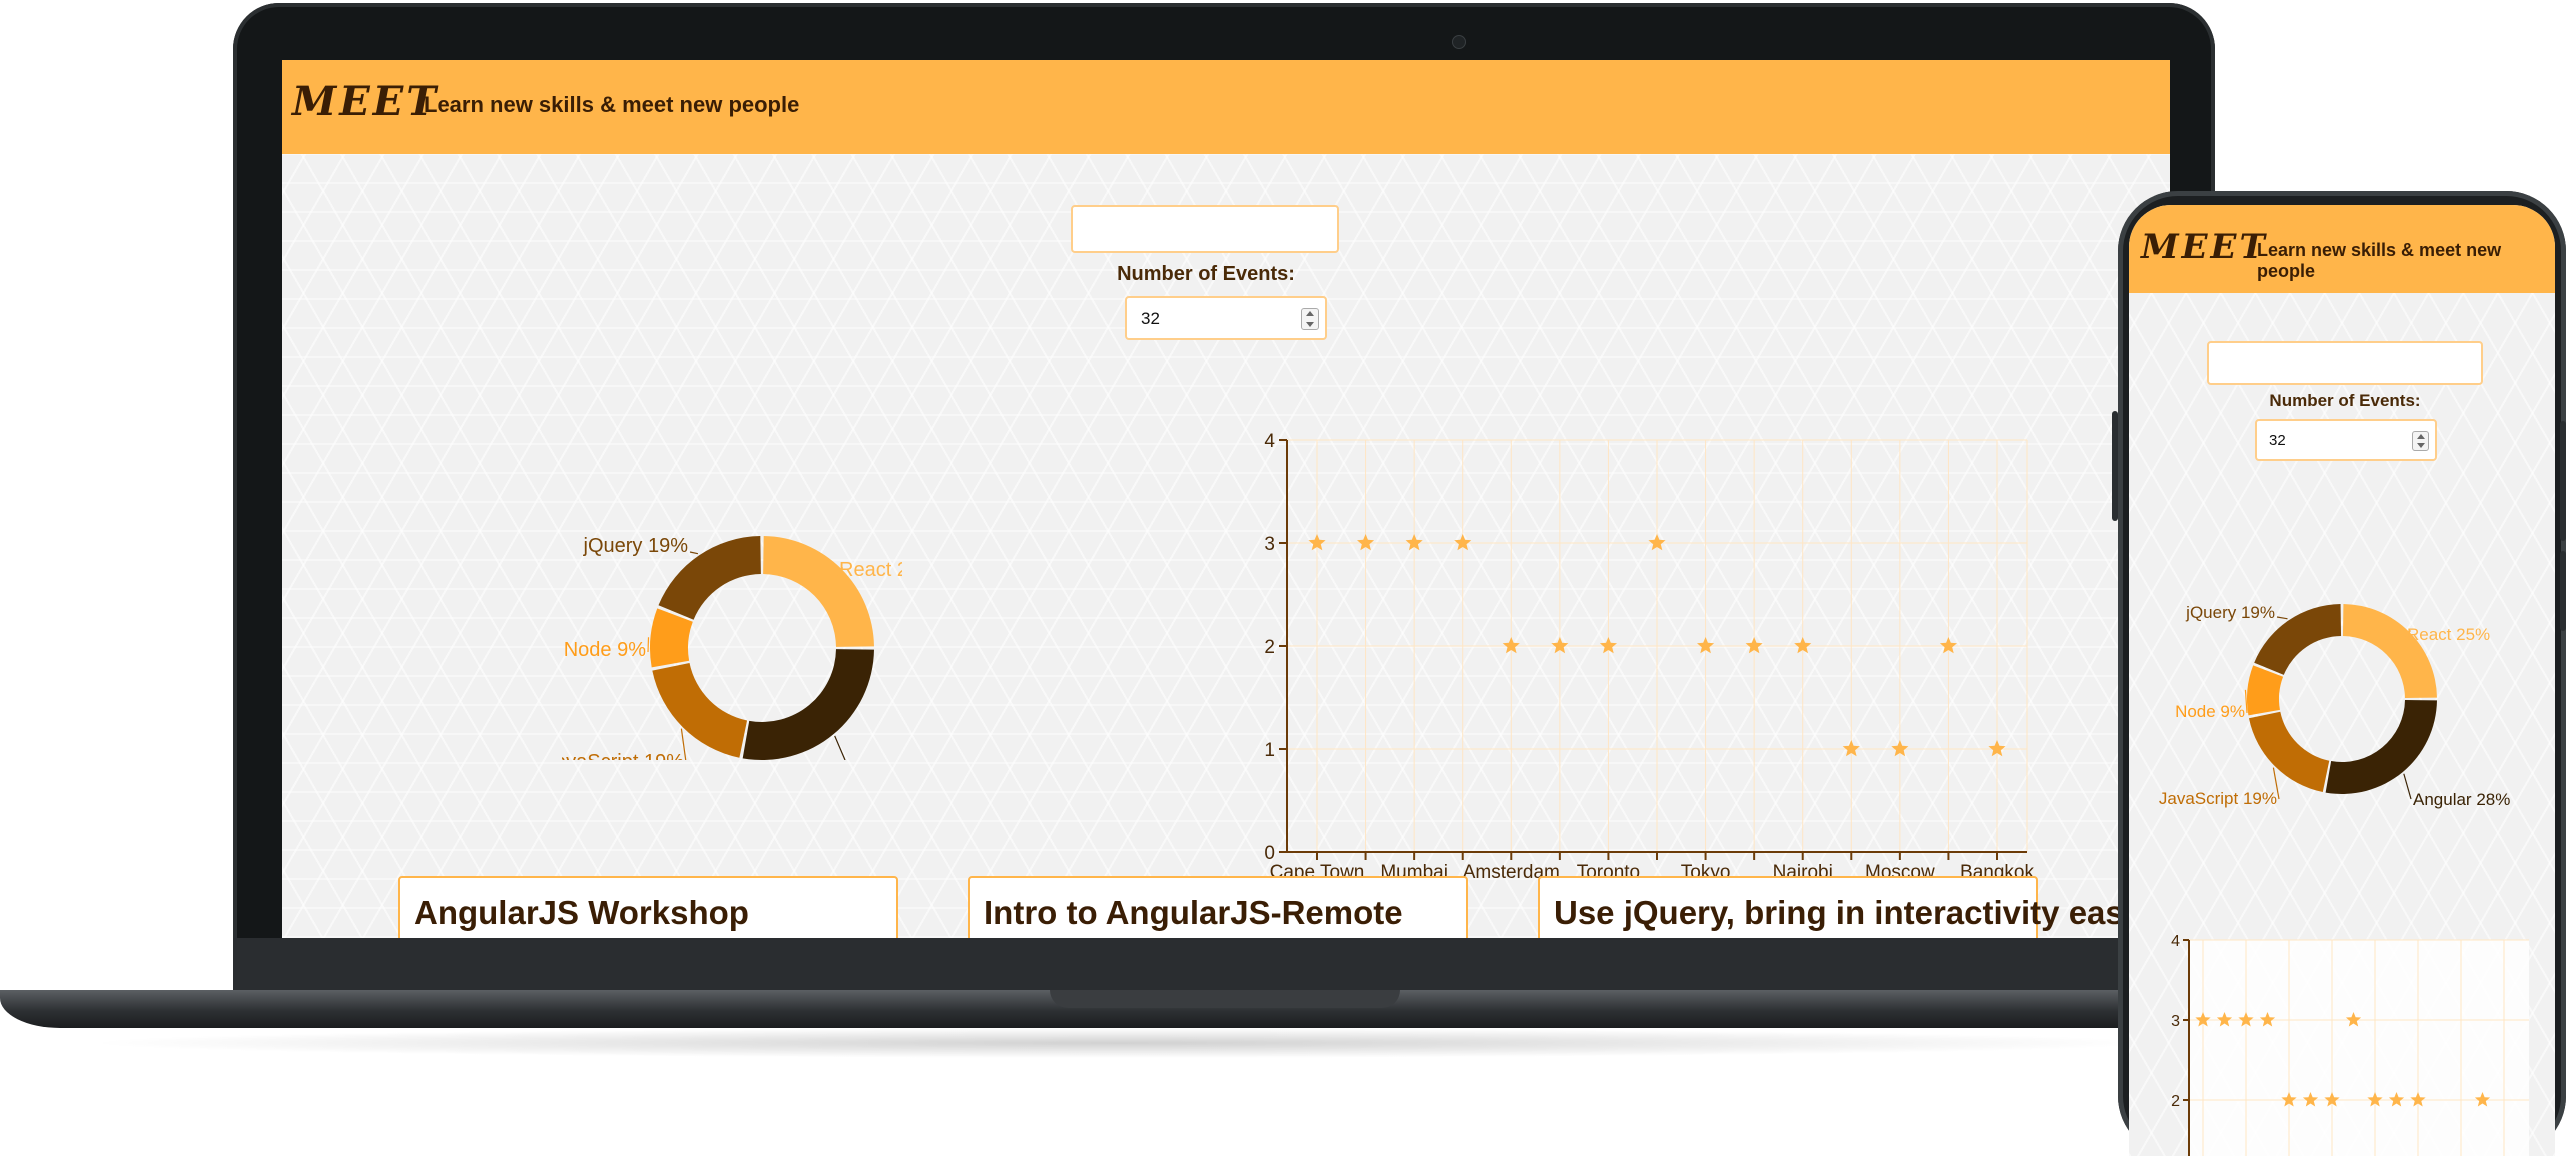 This screenshot has width=2573, height=1156. Describe the element at coordinates (1900, 871) in the screenshot. I see `x-tick-label: Moscow` at that location.